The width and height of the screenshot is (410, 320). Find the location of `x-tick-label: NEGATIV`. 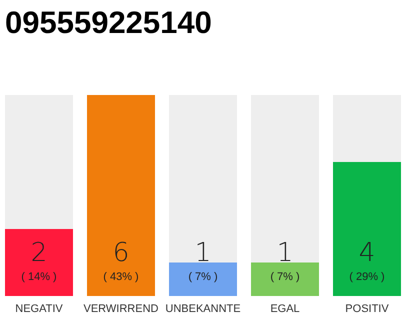

x-tick-label: NEGATIV is located at coordinates (39, 309).